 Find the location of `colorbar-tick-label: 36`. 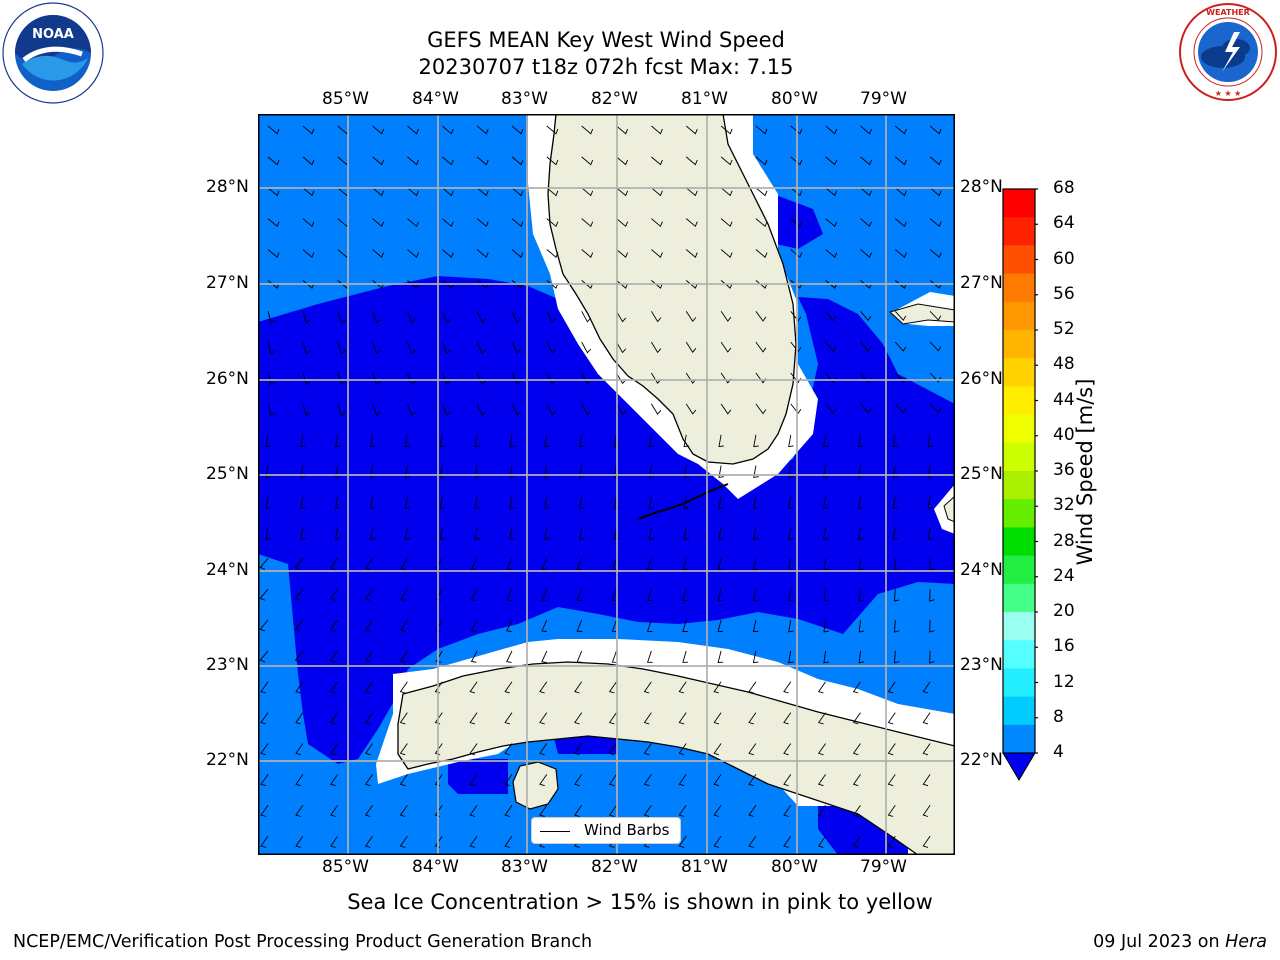

colorbar-tick-label: 36 is located at coordinates (1064, 470).